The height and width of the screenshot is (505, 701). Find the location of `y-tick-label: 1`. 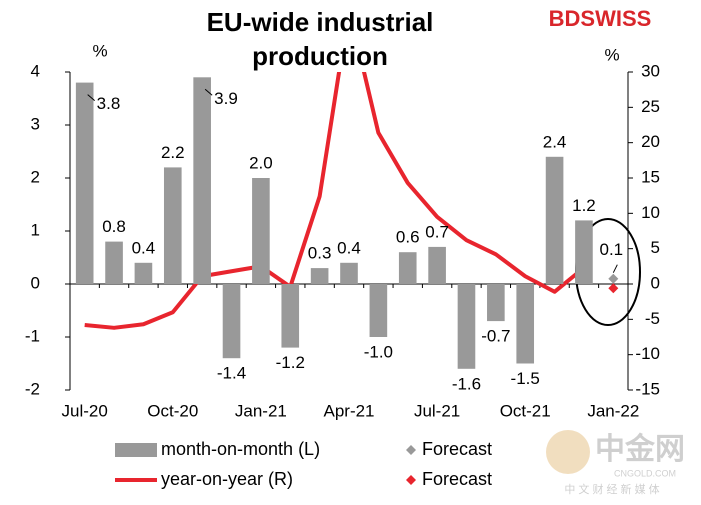

y-tick-label: 1 is located at coordinates (35, 229).